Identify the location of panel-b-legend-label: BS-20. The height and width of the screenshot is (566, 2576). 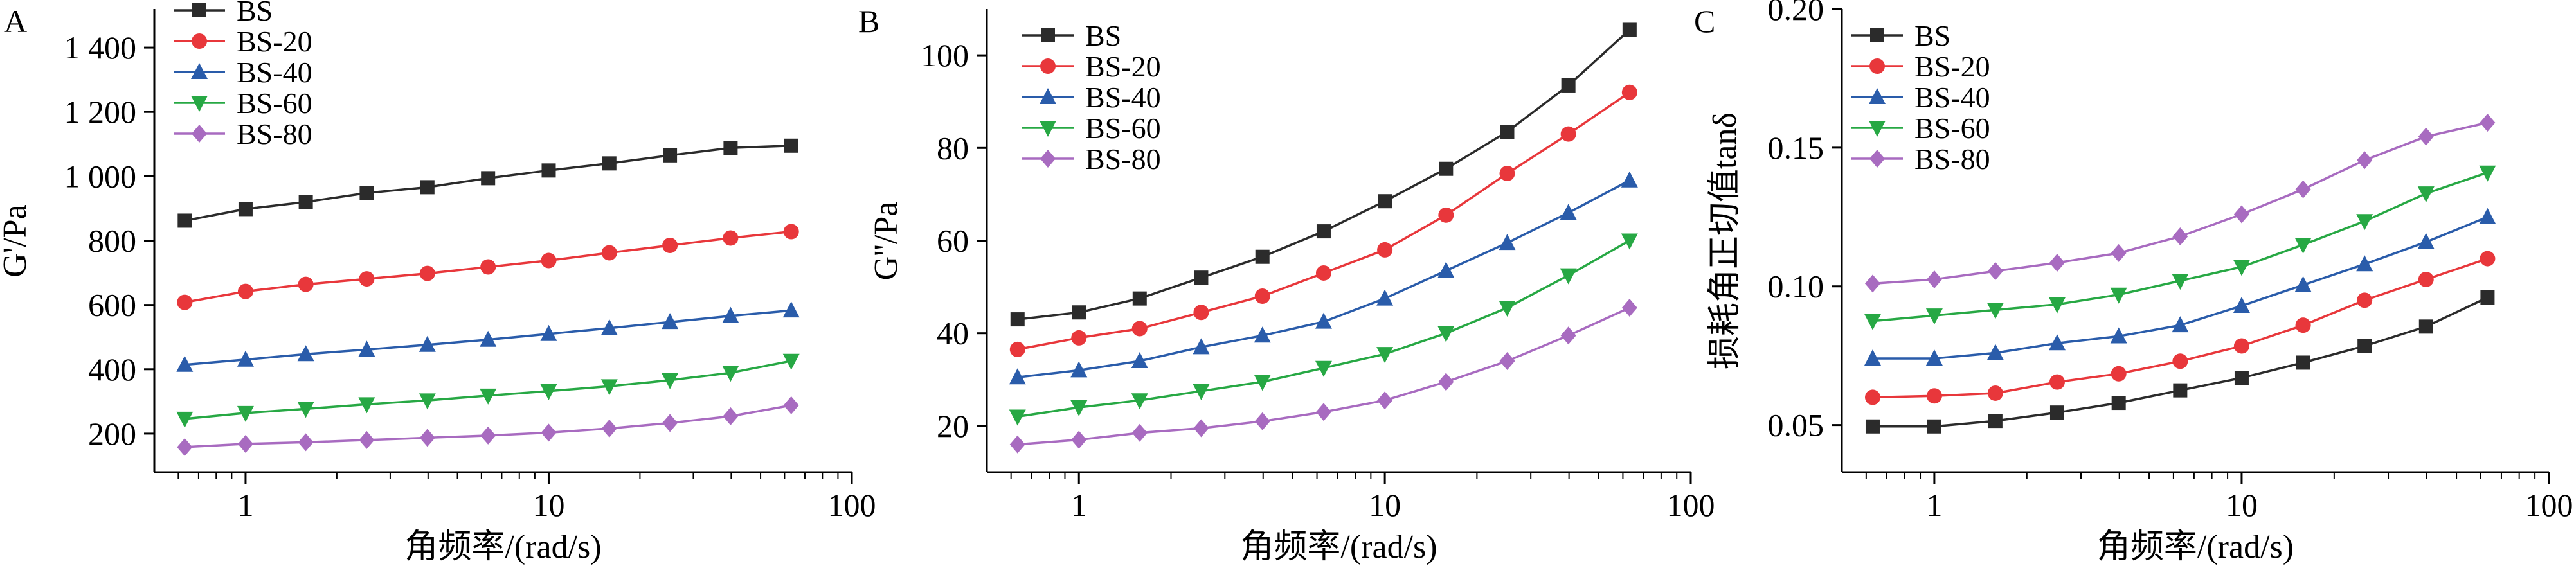
(1123, 66).